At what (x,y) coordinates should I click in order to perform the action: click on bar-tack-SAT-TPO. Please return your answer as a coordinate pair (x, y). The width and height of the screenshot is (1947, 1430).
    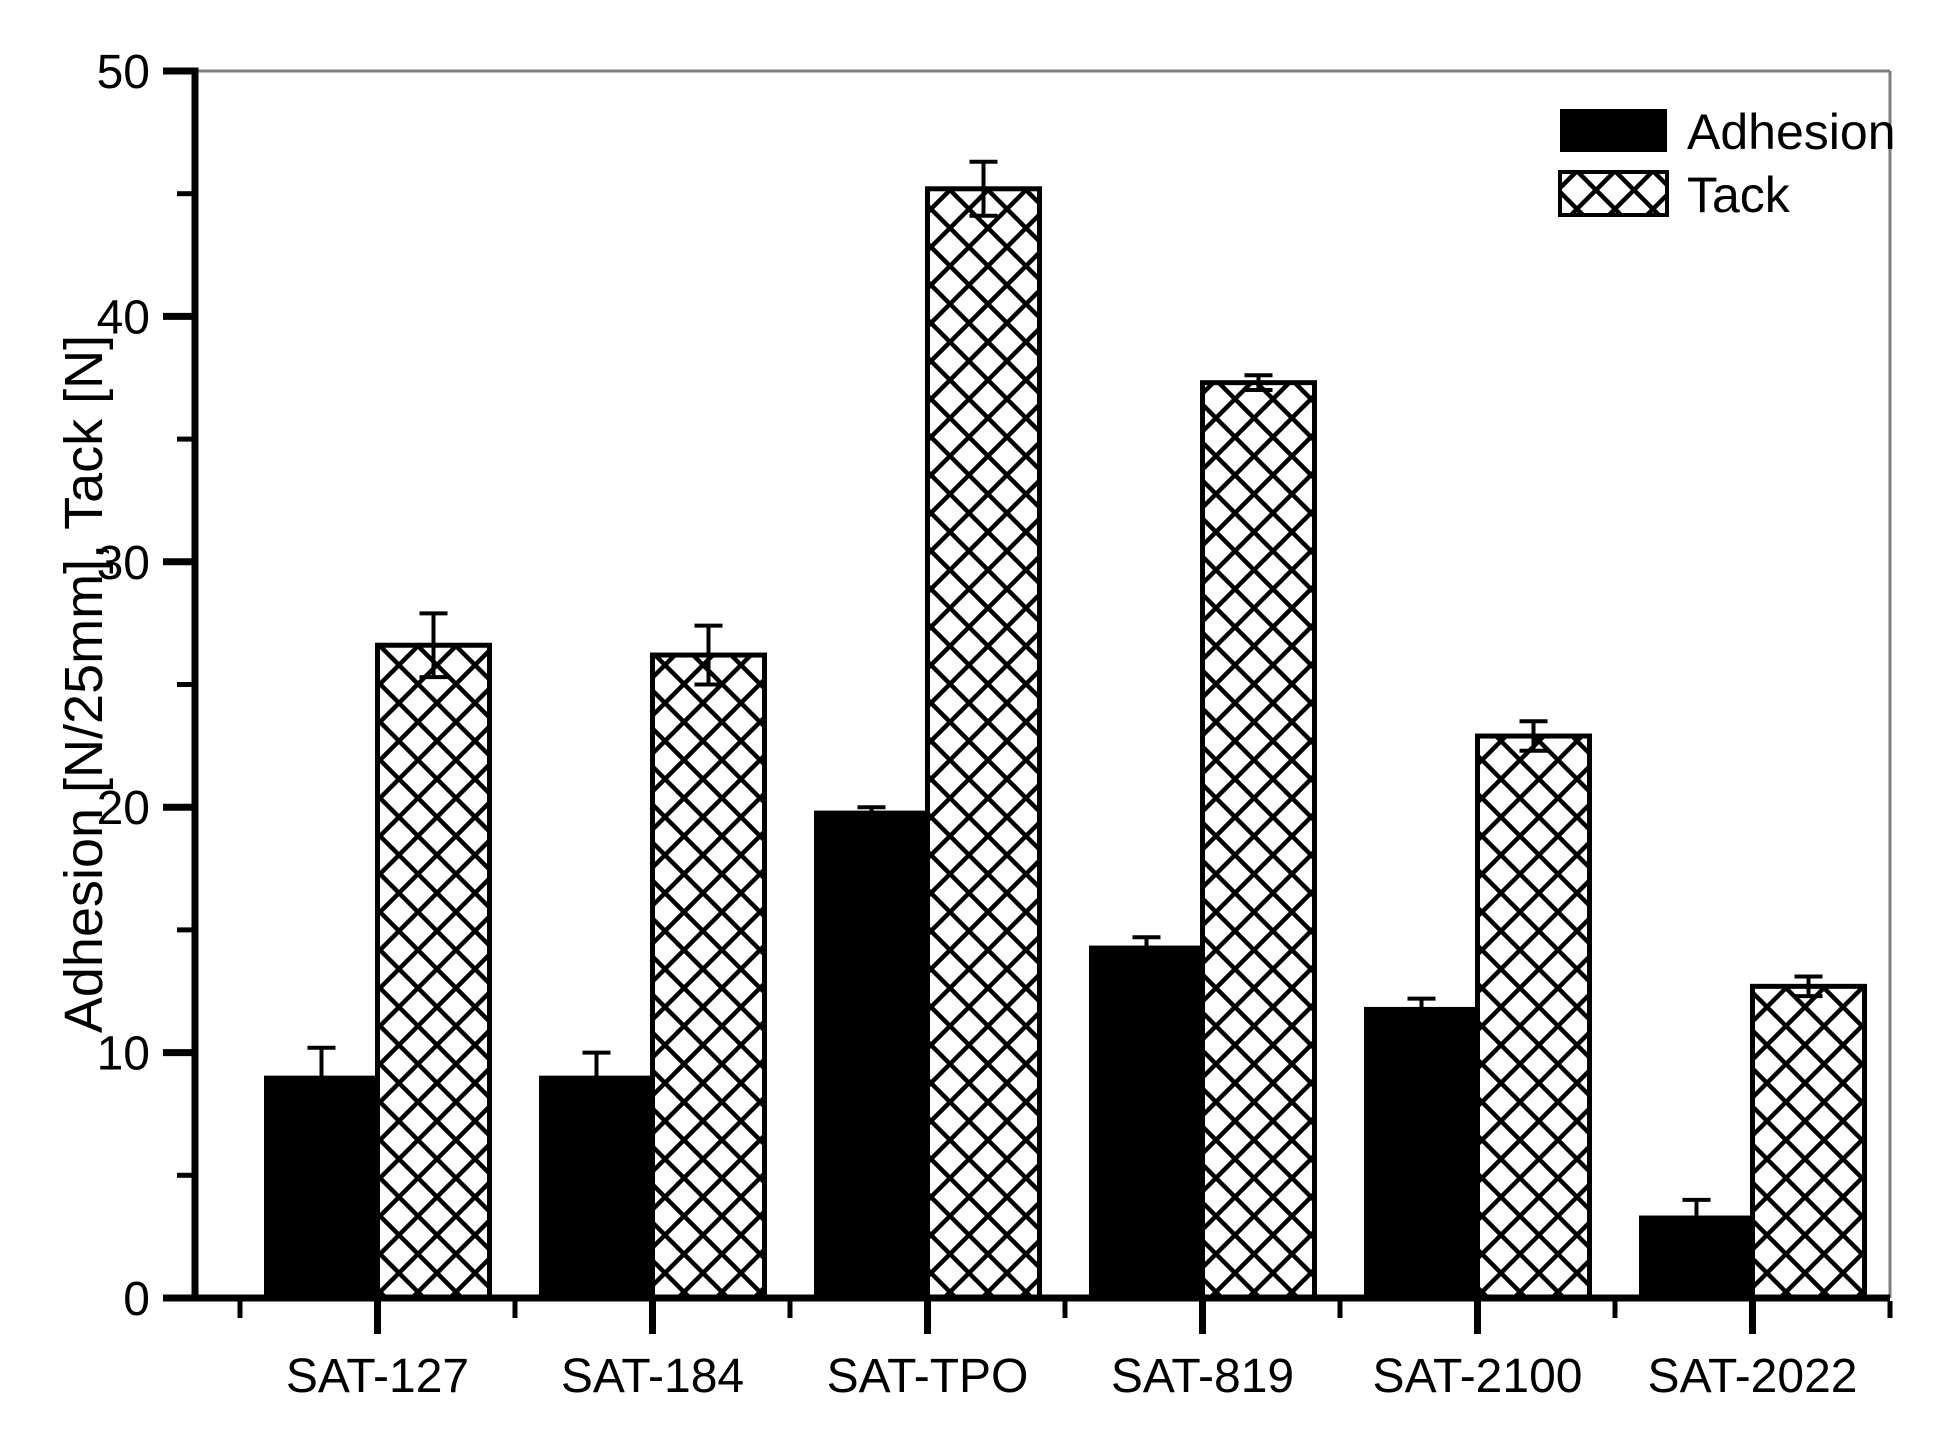
    Looking at the image, I should click on (983, 743).